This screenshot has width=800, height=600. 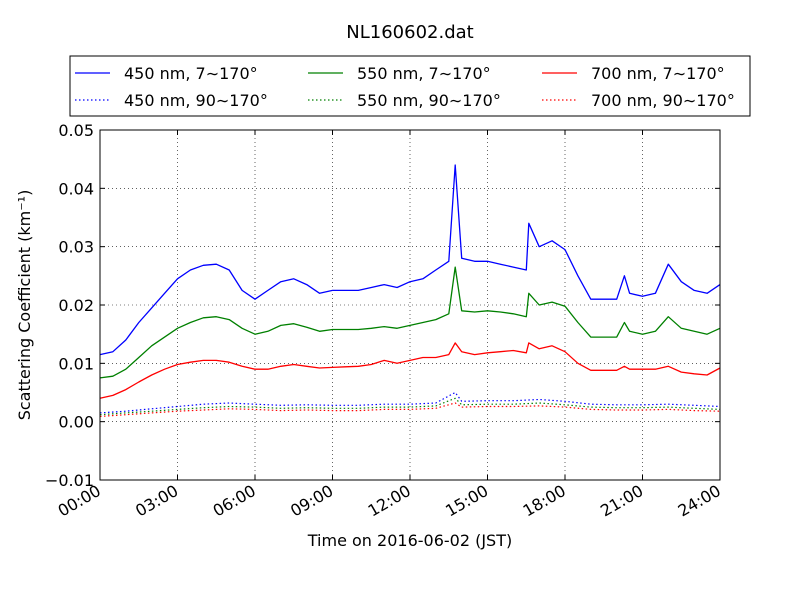 I want to click on y-tick-label: −0.01, so click(x=69, y=480).